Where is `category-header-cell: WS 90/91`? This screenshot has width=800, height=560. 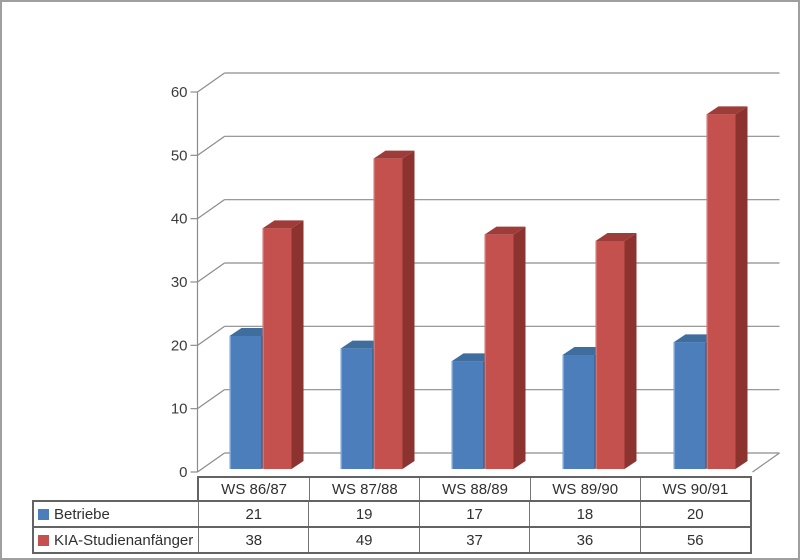 category-header-cell: WS 90/91 is located at coordinates (694, 489).